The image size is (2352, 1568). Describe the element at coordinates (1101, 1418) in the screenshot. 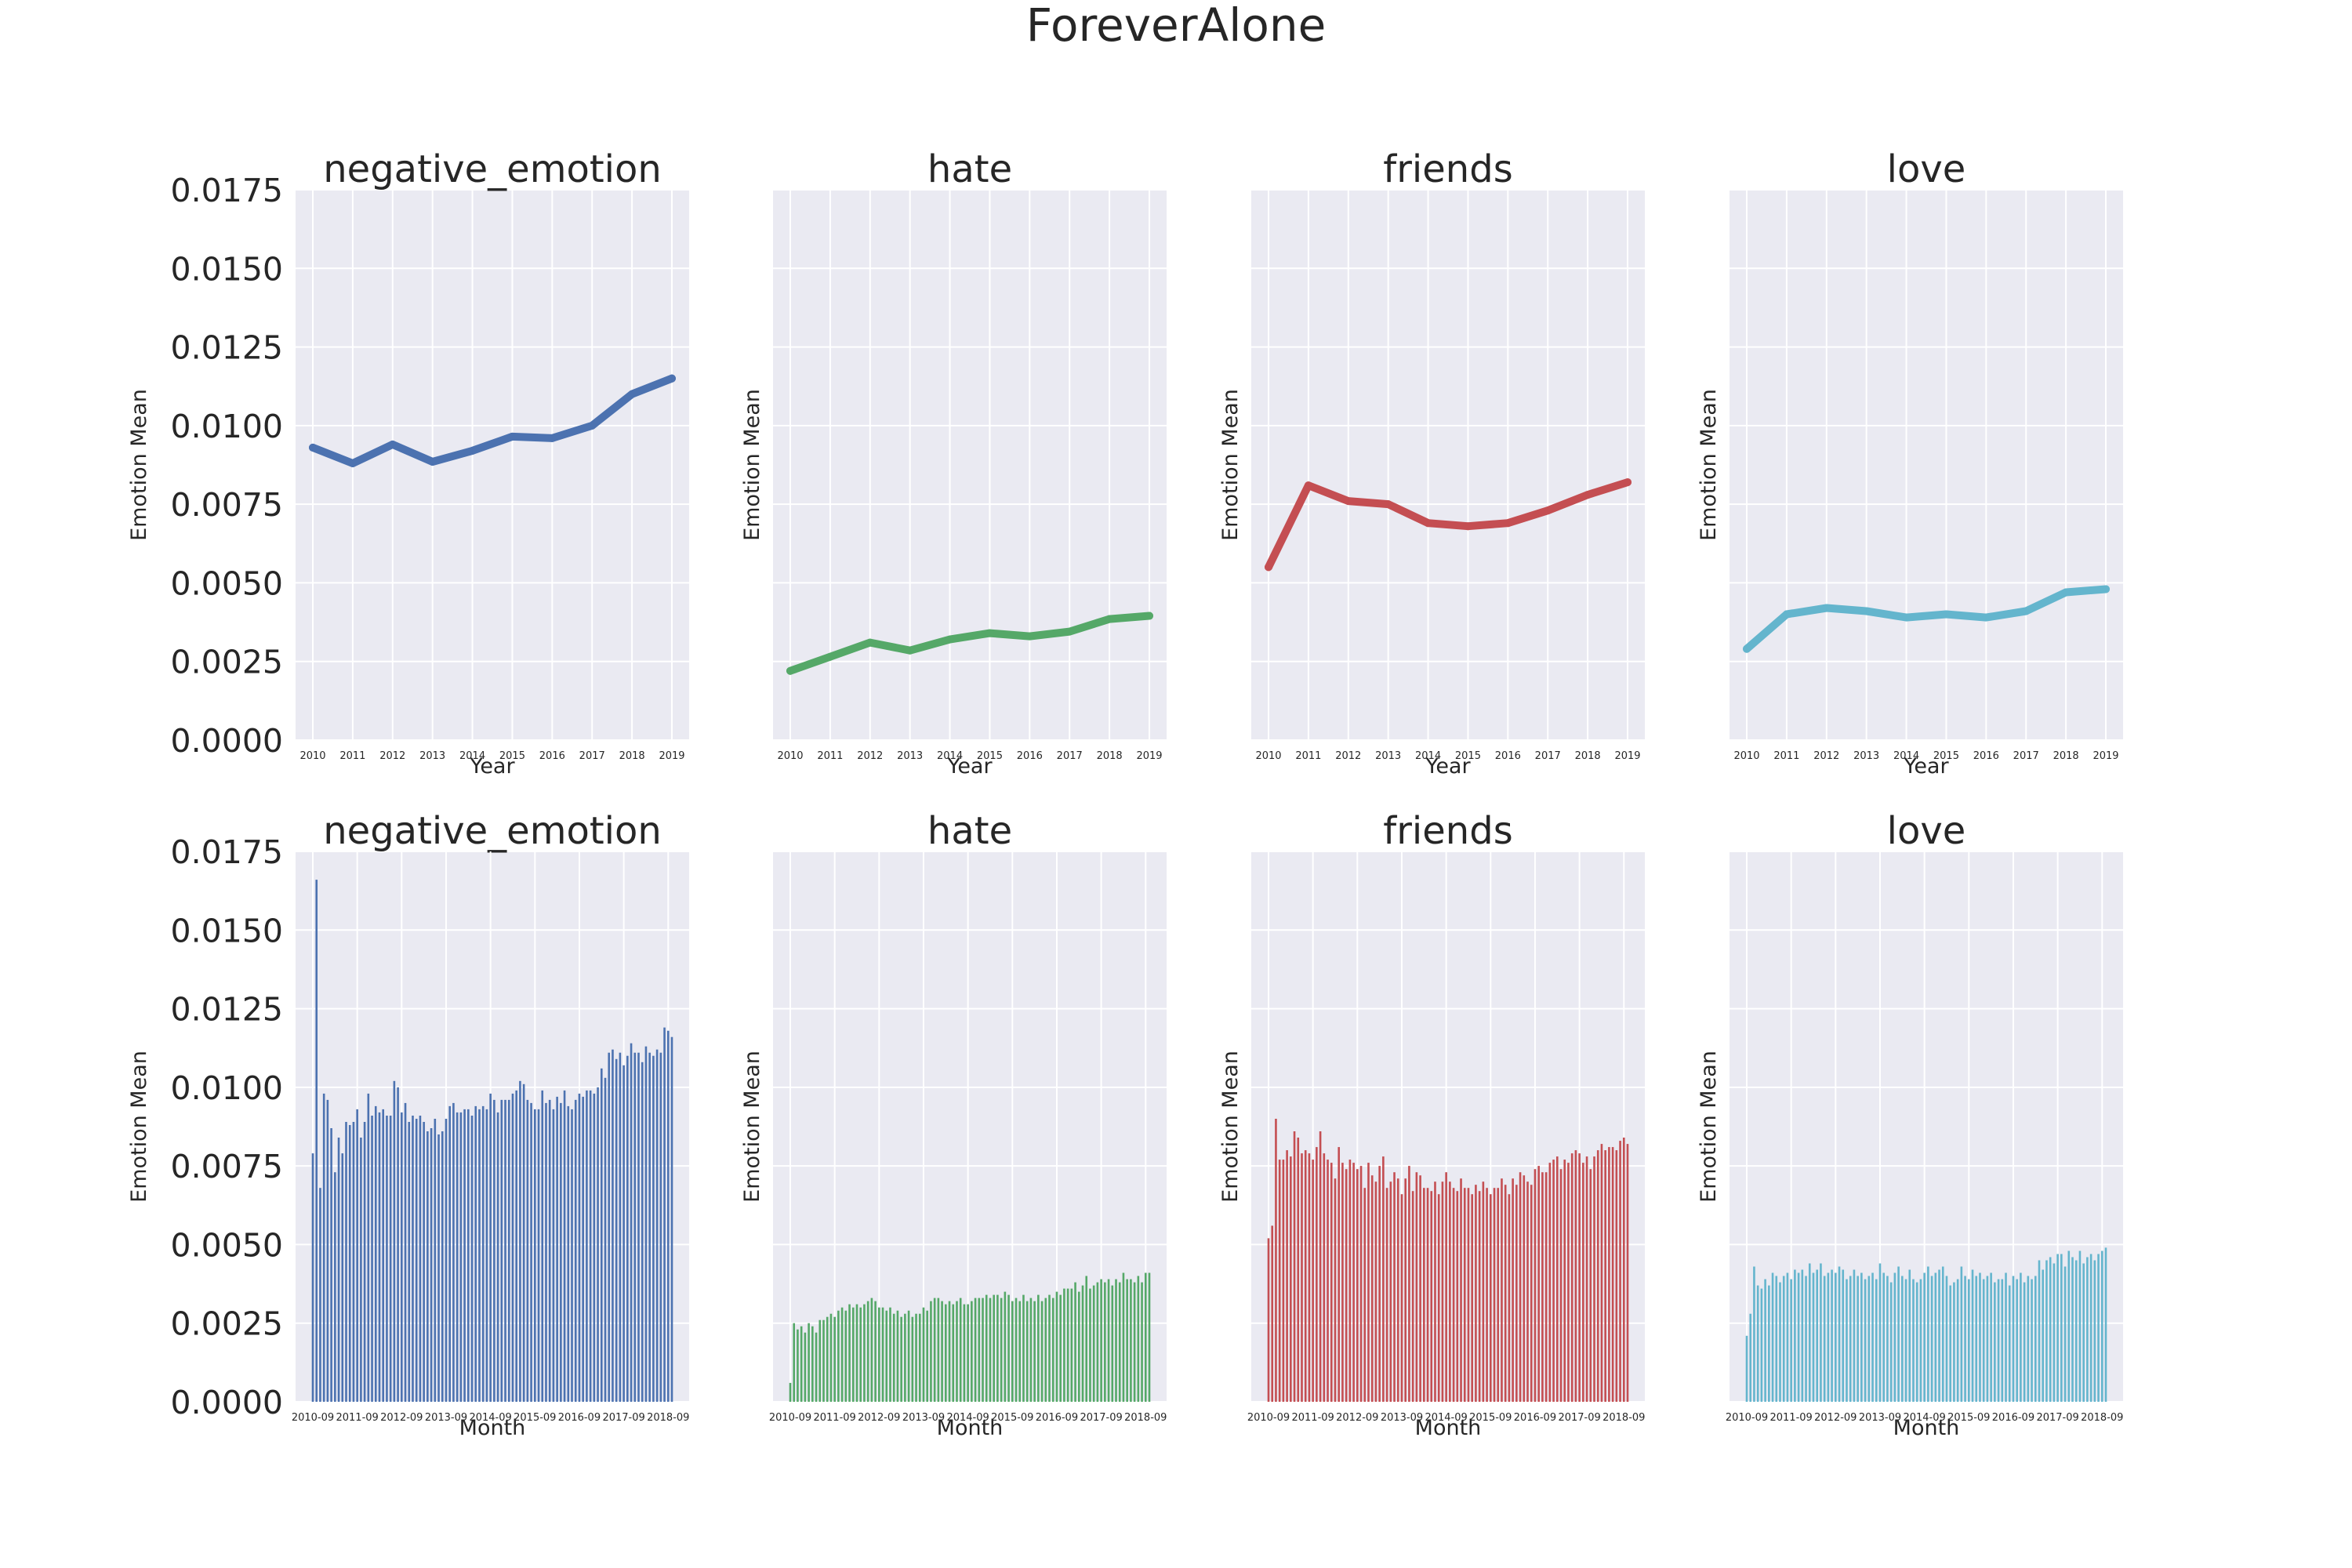

I see `x-tick-label: 2017-09` at that location.